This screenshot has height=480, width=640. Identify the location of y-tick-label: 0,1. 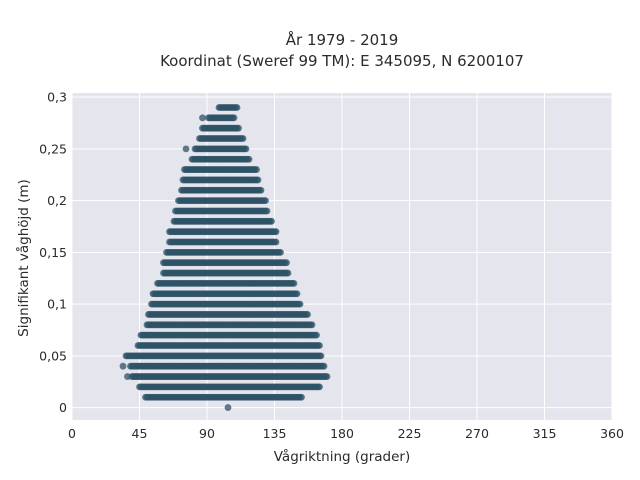
(57, 304).